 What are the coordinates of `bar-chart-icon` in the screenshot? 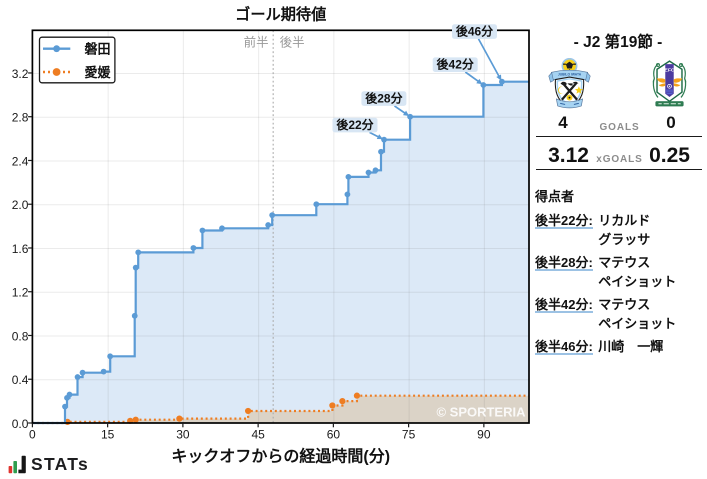 It's located at (17, 464).